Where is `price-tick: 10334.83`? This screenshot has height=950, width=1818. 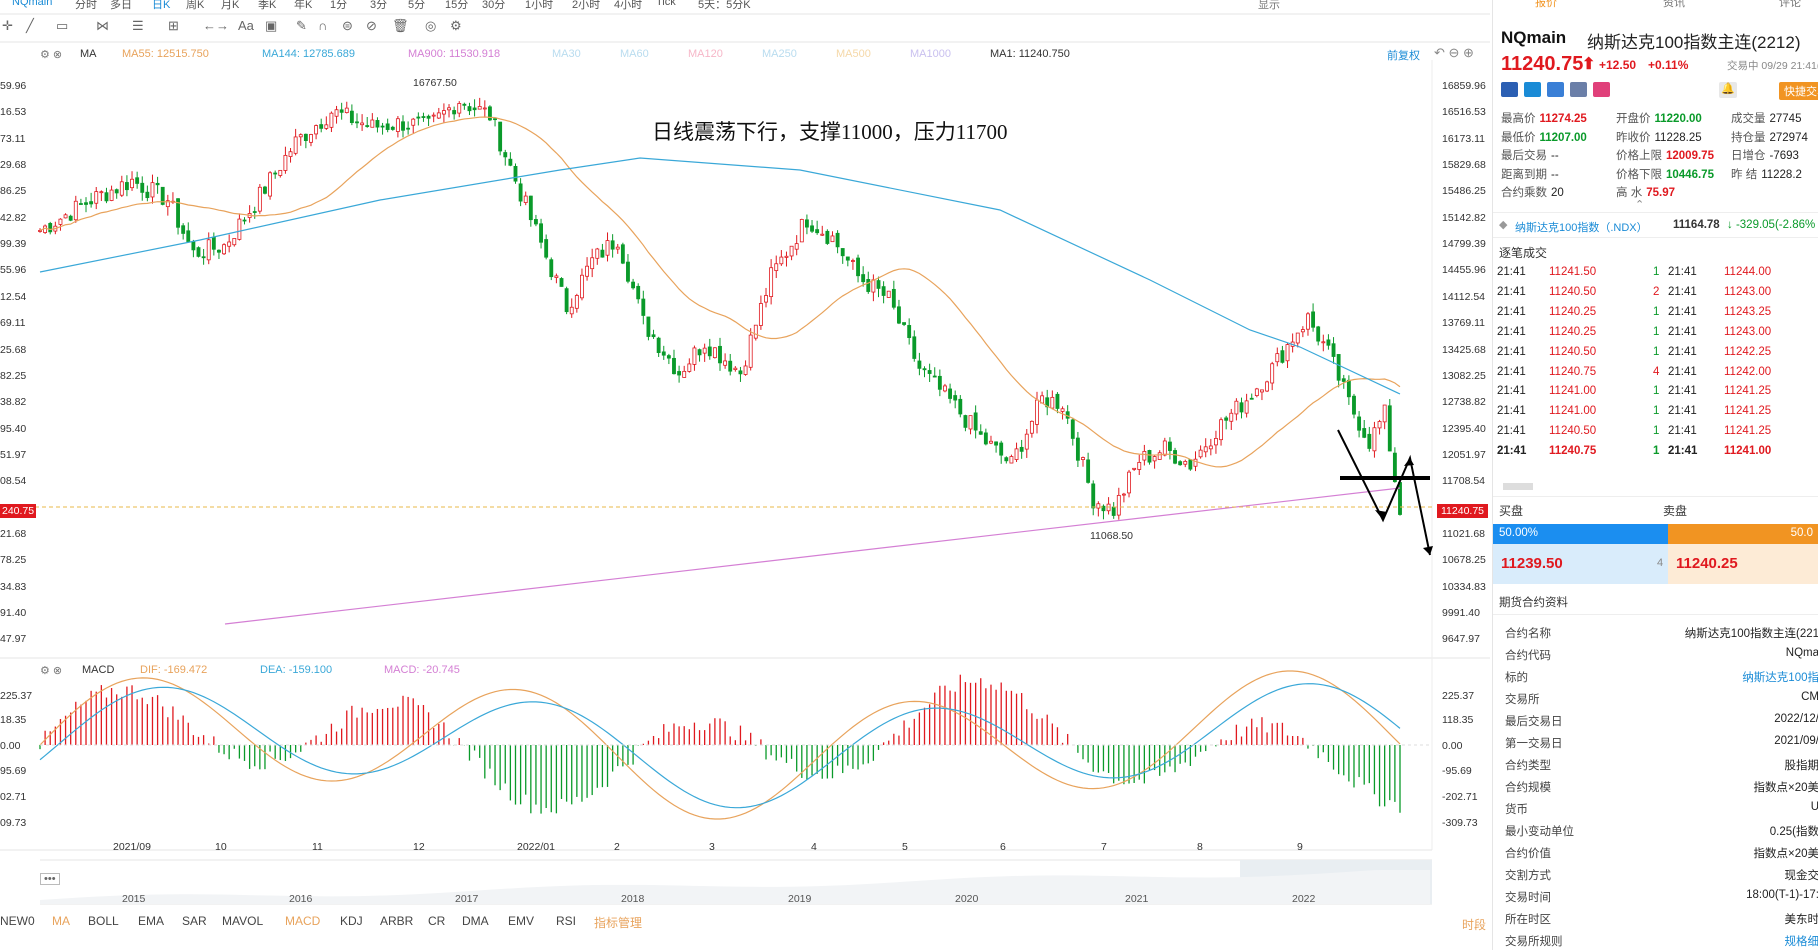
price-tick: 10334.83 is located at coordinates (1464, 586).